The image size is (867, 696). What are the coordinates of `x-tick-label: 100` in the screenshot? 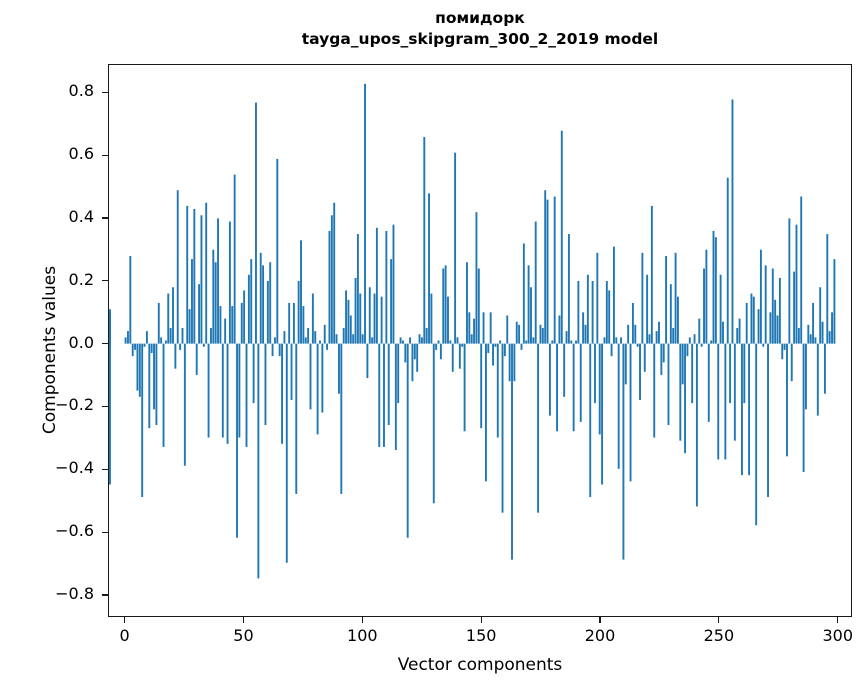 It's located at (362, 635).